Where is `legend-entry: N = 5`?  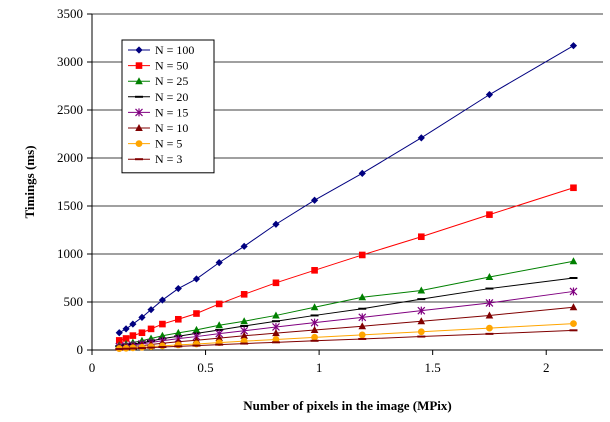 legend-entry: N = 5 is located at coordinates (155, 144).